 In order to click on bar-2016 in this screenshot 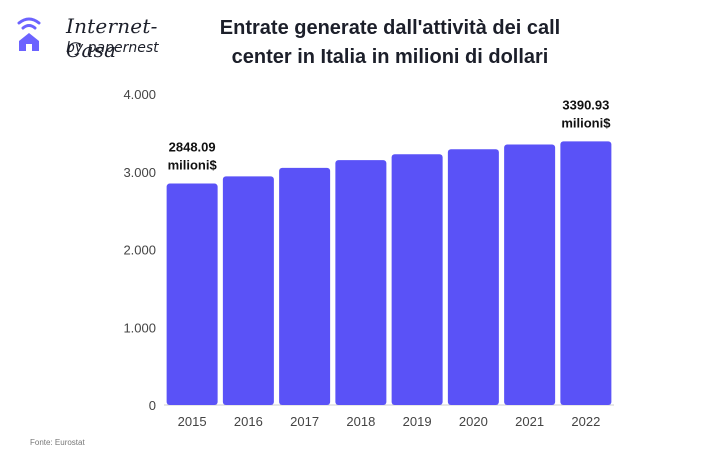, I will do `click(248, 290)`.